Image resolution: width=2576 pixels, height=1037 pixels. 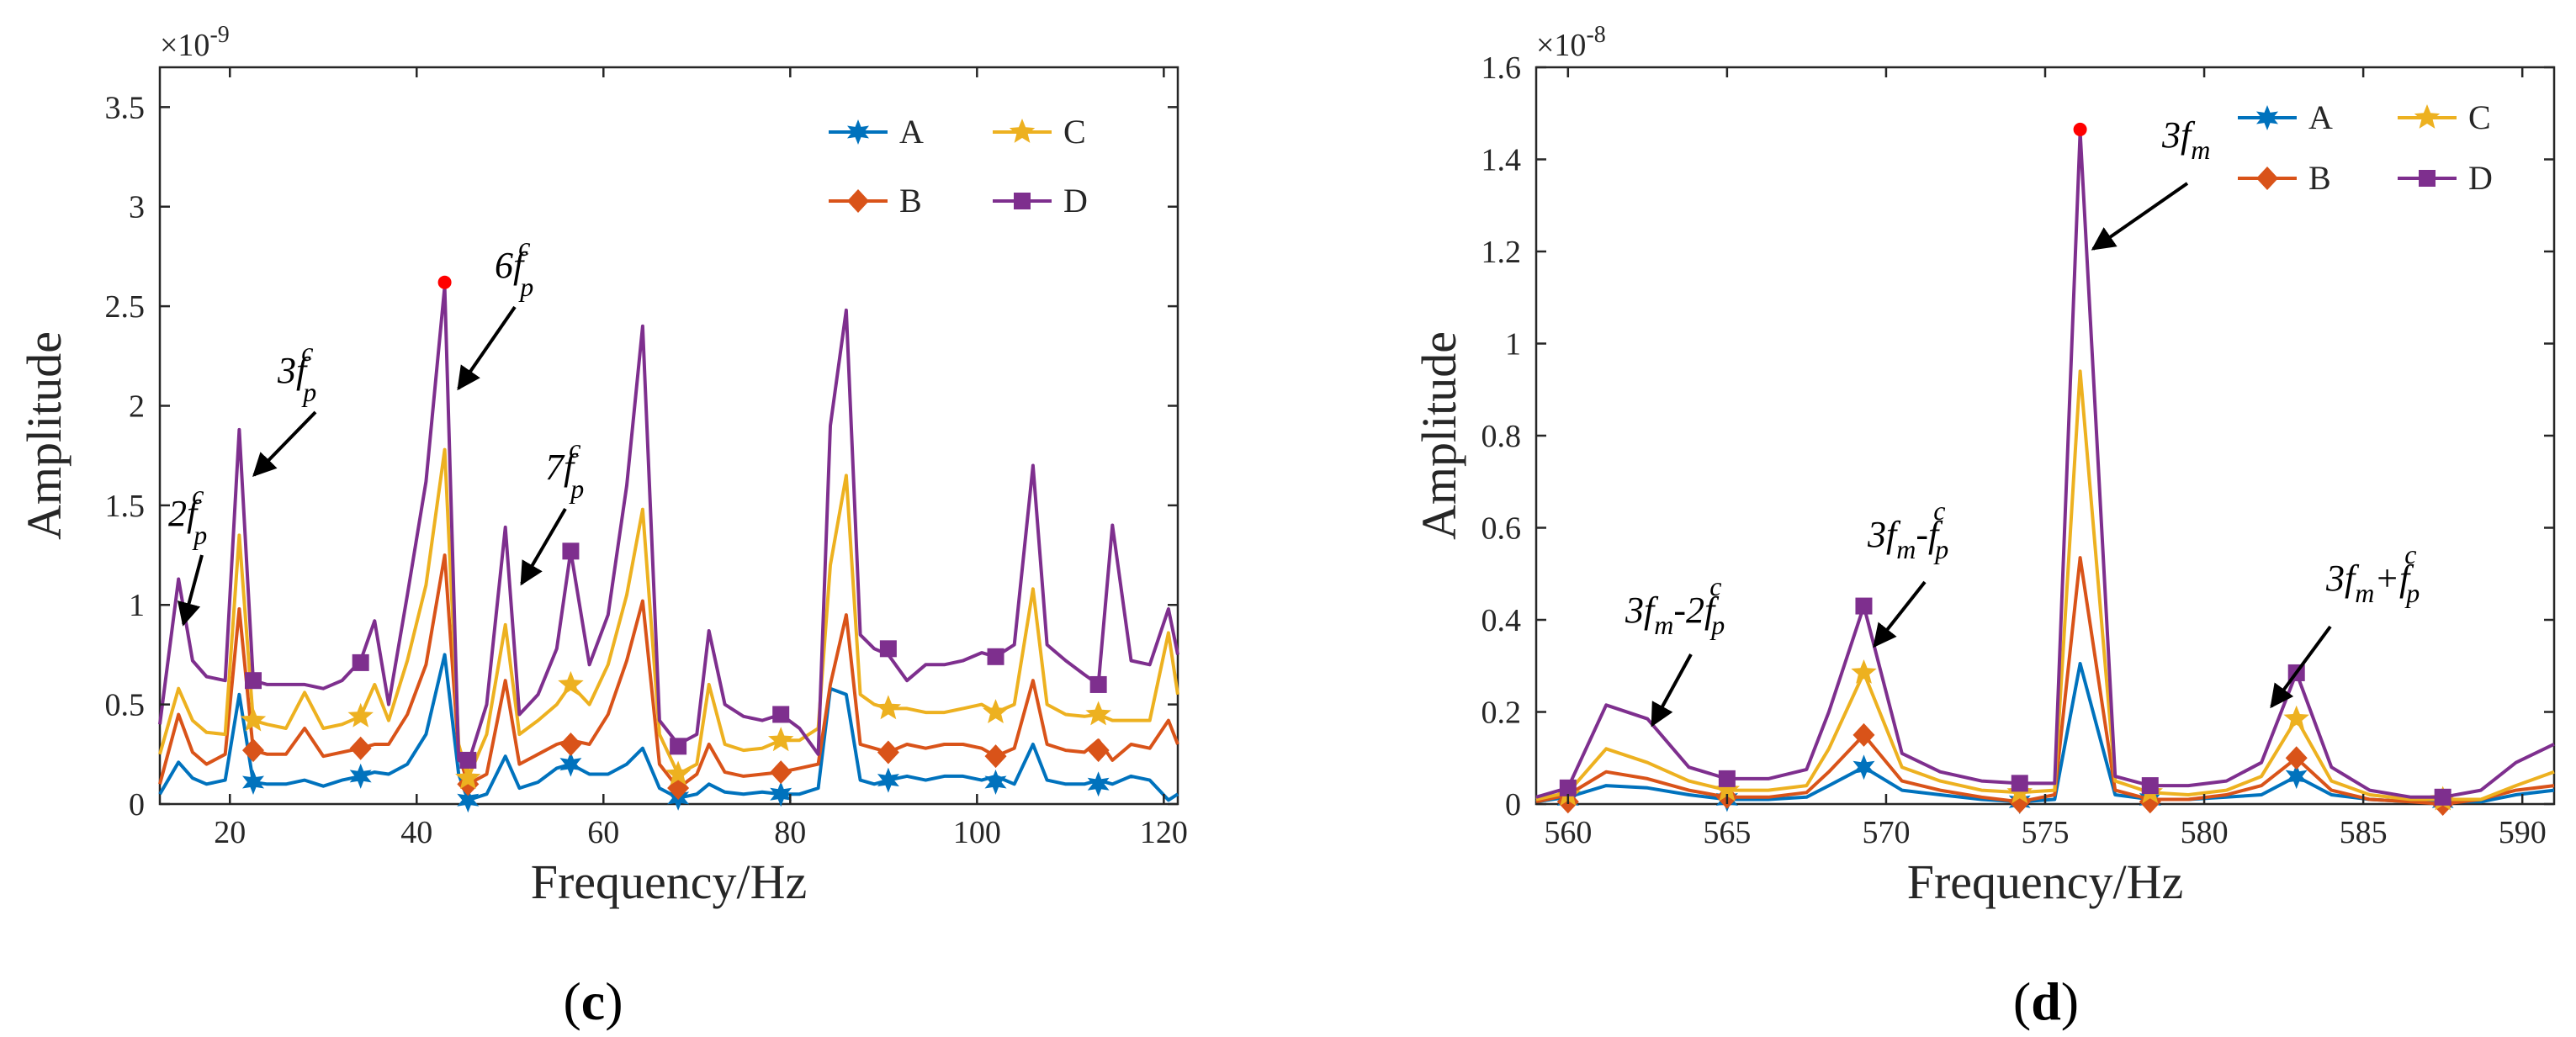 What do you see at coordinates (2345, 624) in the screenshot?
I see `annotation-3fm+fp: 3fm+fpc` at bounding box center [2345, 624].